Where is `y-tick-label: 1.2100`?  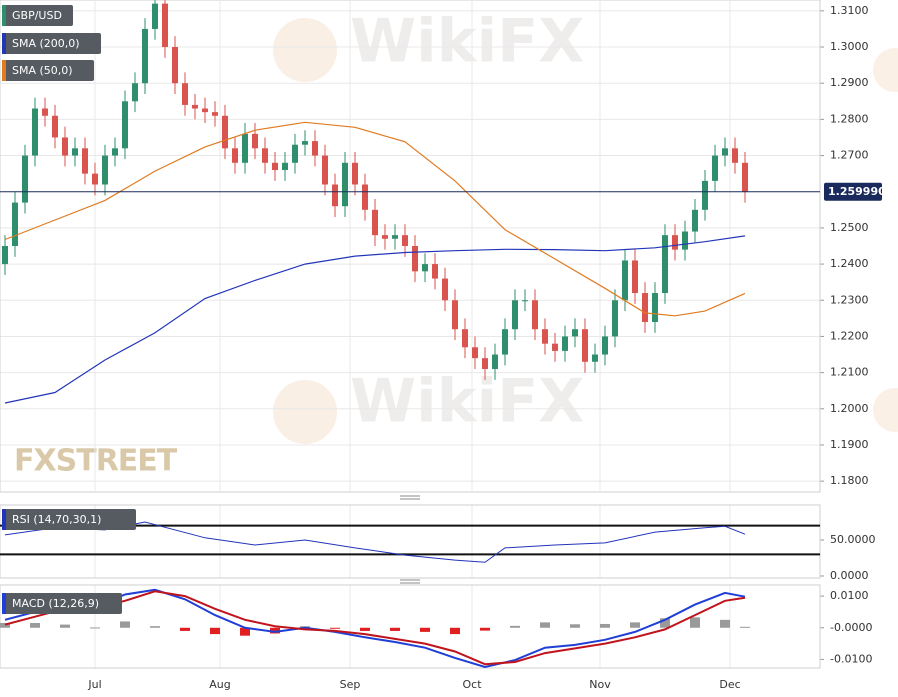
y-tick-label: 1.2100 is located at coordinates (849, 372).